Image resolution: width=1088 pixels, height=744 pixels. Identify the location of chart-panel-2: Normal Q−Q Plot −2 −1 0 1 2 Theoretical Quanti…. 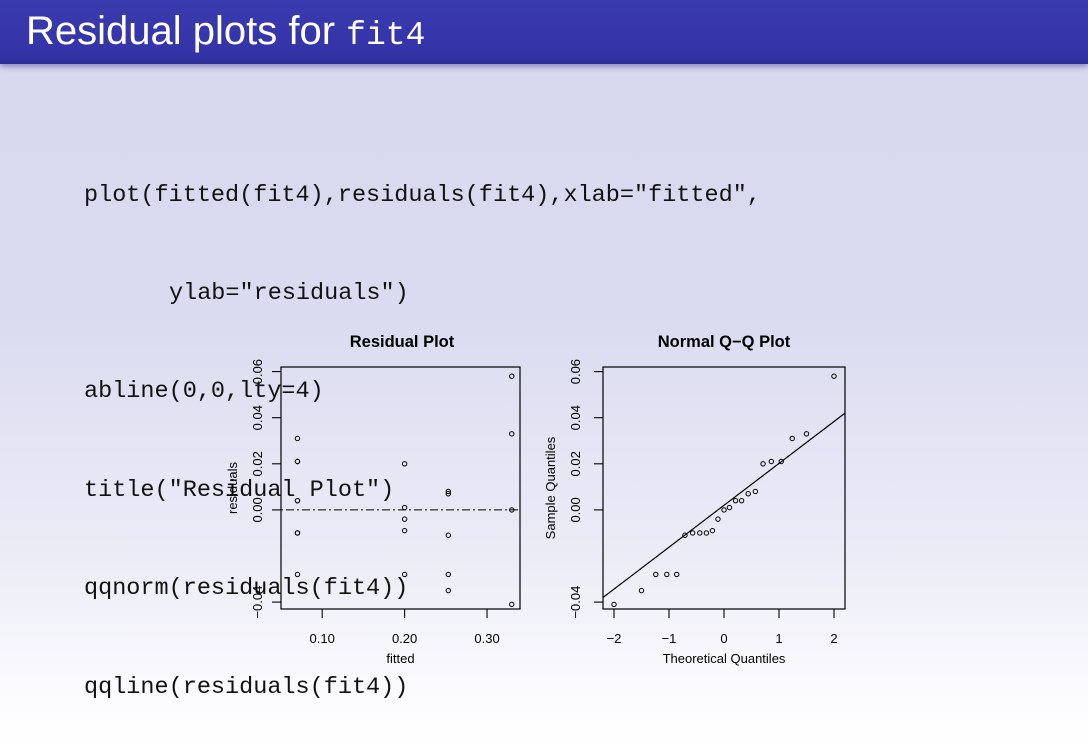
(694, 499).